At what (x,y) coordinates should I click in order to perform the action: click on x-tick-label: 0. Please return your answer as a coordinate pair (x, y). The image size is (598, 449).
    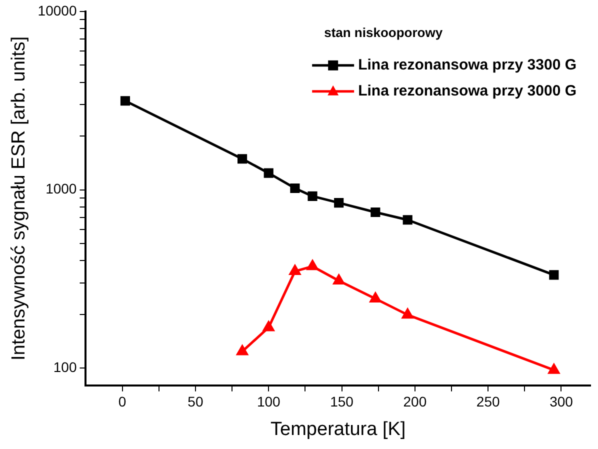
    Looking at the image, I should click on (122, 402).